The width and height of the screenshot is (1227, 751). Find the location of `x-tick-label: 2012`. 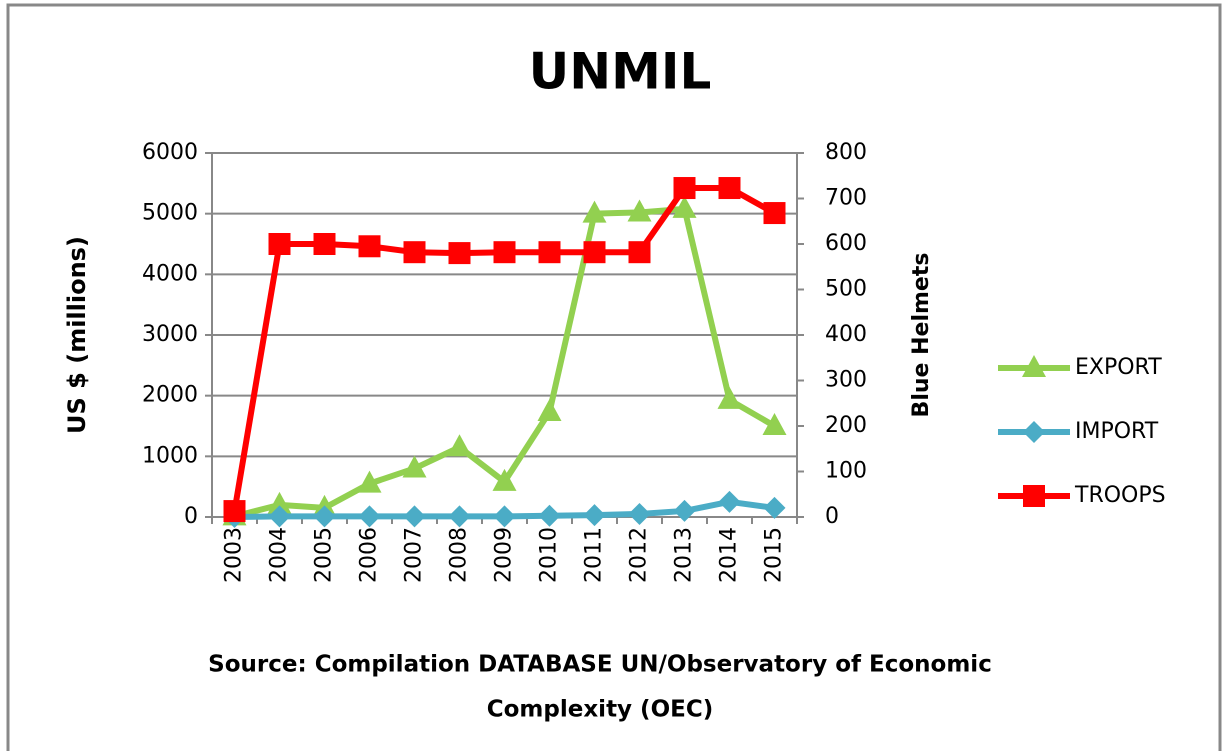

x-tick-label: 2012 is located at coordinates (639, 555).